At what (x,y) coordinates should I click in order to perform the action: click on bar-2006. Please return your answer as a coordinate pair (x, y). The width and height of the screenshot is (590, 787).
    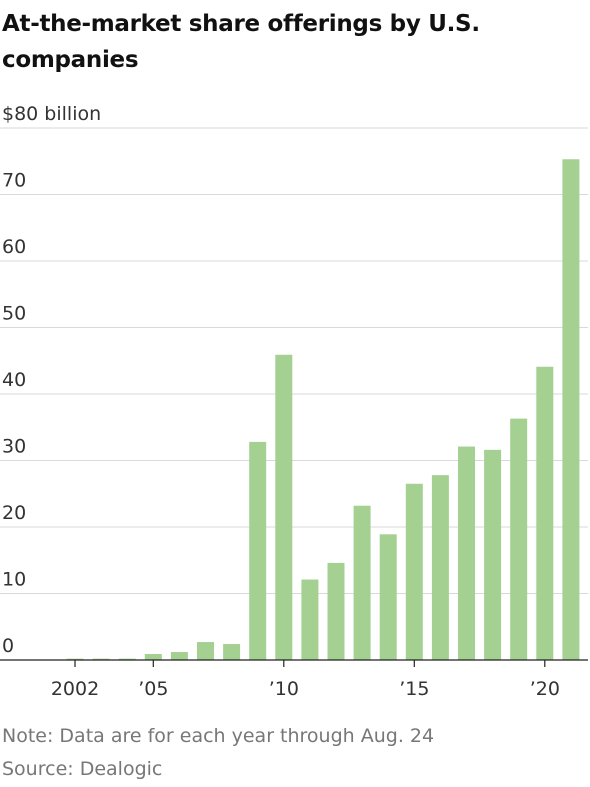
    Looking at the image, I should click on (179, 656).